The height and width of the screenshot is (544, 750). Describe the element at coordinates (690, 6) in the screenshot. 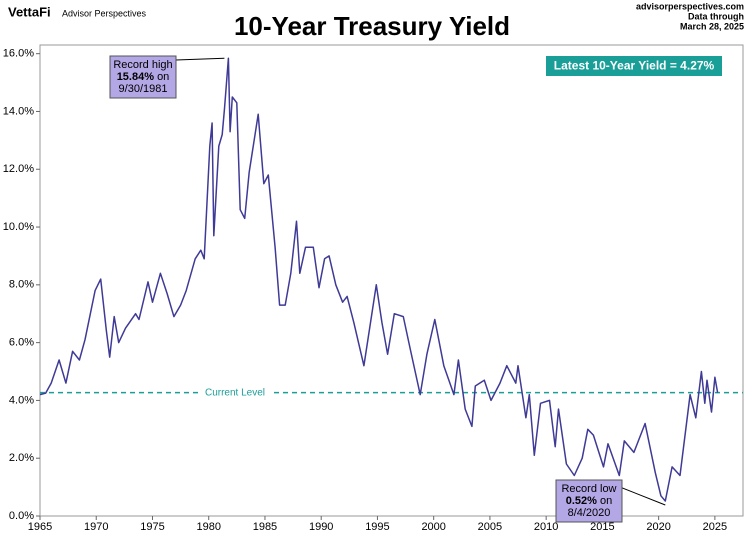

I see `site: advisorperspectives.com` at that location.